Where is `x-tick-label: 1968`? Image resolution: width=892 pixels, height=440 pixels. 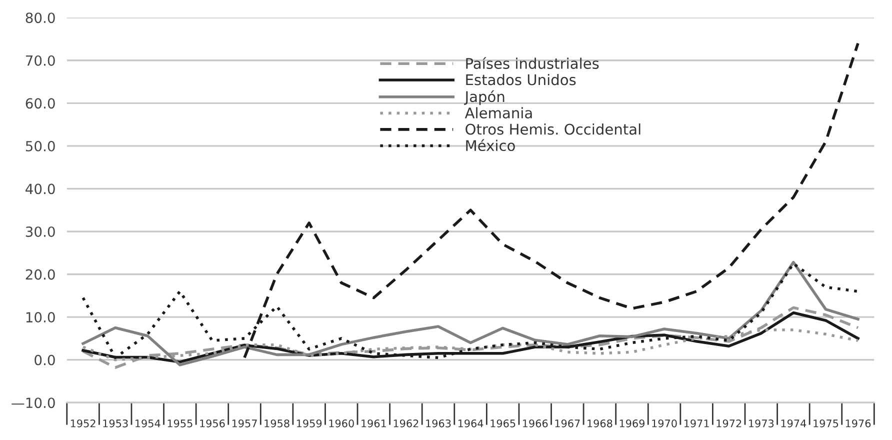 x-tick-label: 1968 is located at coordinates (600, 423).